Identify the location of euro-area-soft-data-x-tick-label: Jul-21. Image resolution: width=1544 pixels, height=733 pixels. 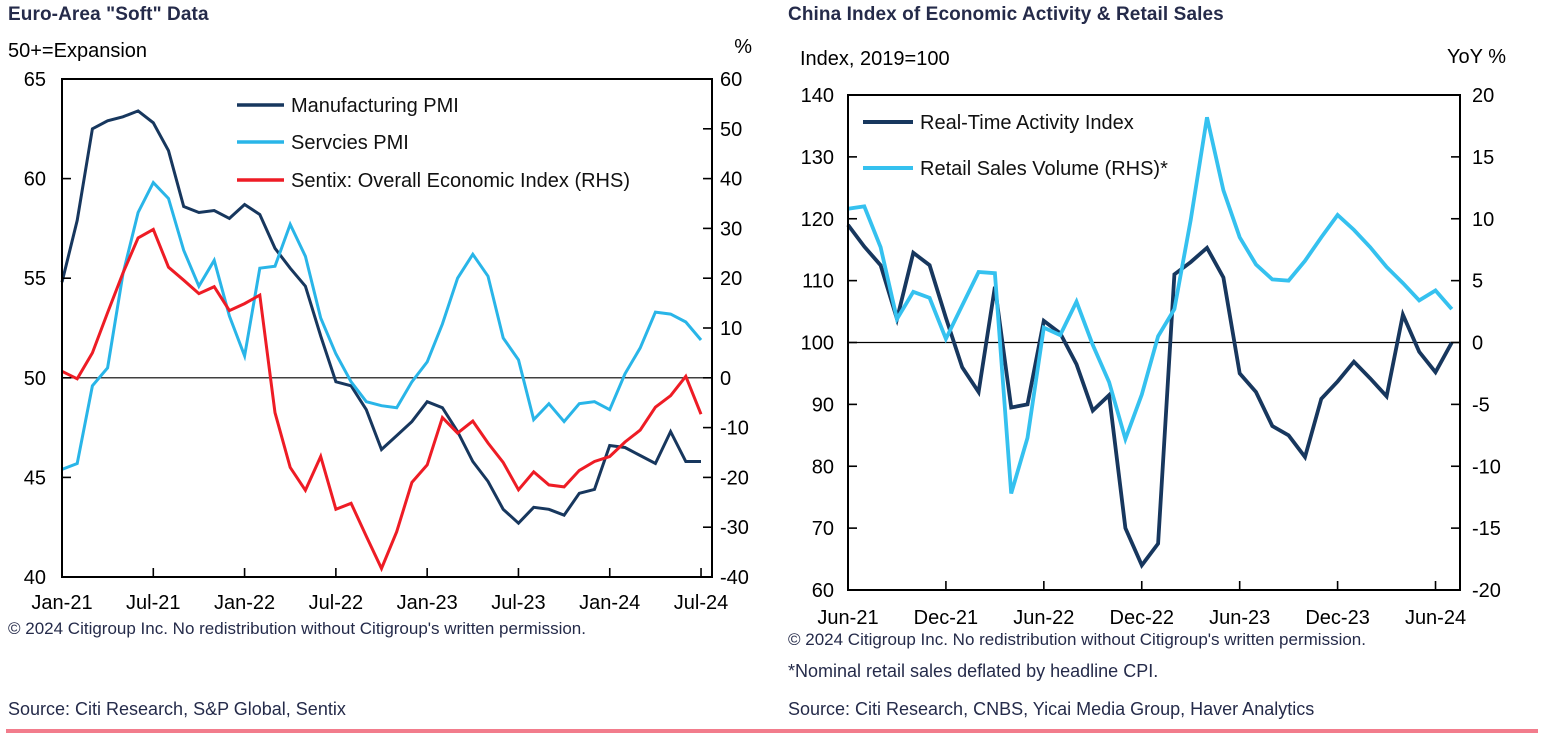
(153, 603).